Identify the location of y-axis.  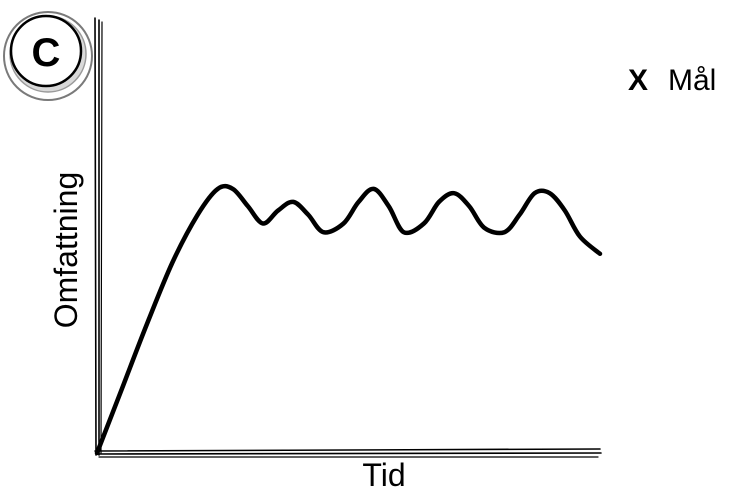
(98, 236).